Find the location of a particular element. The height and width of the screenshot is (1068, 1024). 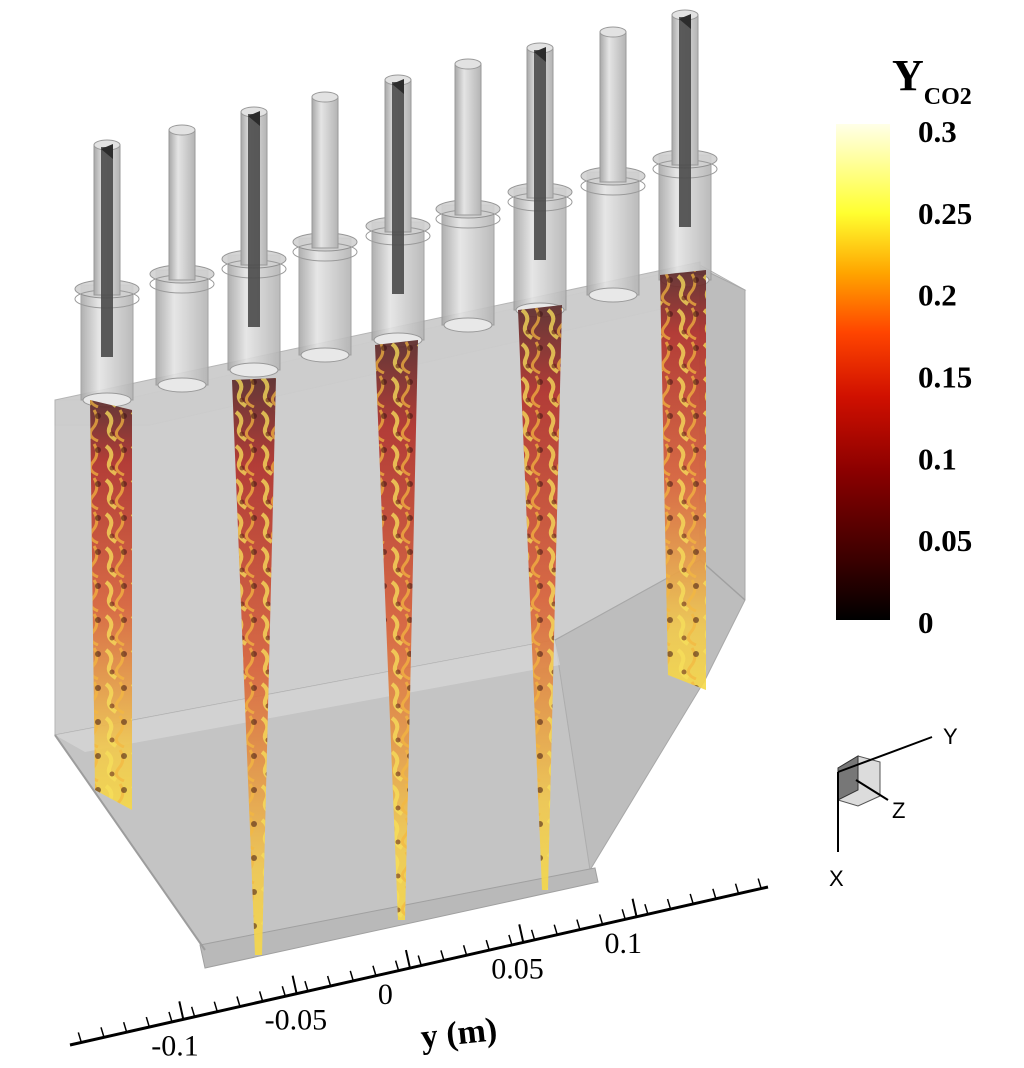

colorbar-tick-label: 0.2 is located at coordinates (937, 295).